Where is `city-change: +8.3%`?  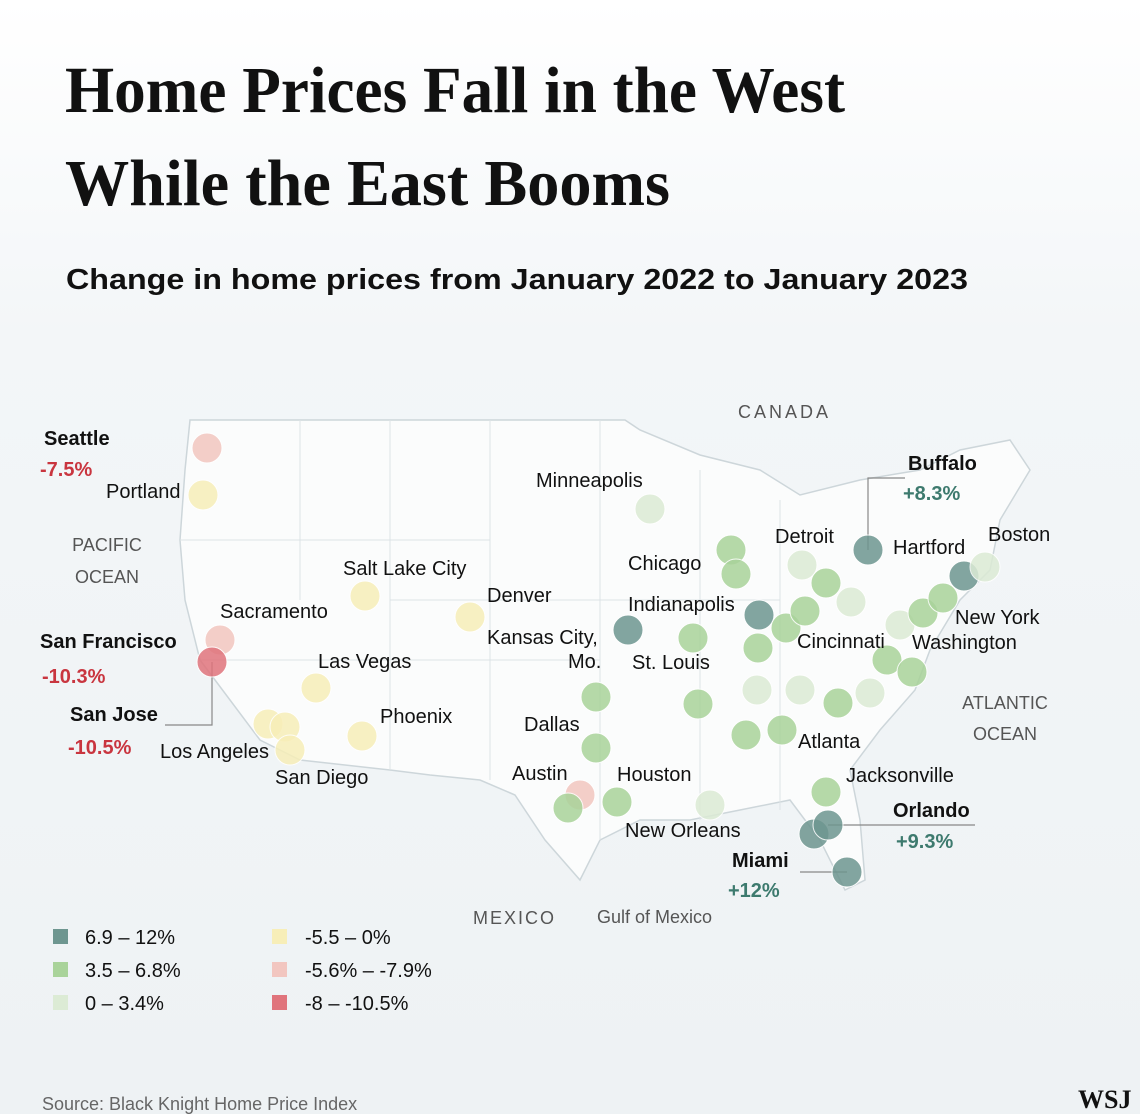
city-change: +8.3% is located at coordinates (931, 494).